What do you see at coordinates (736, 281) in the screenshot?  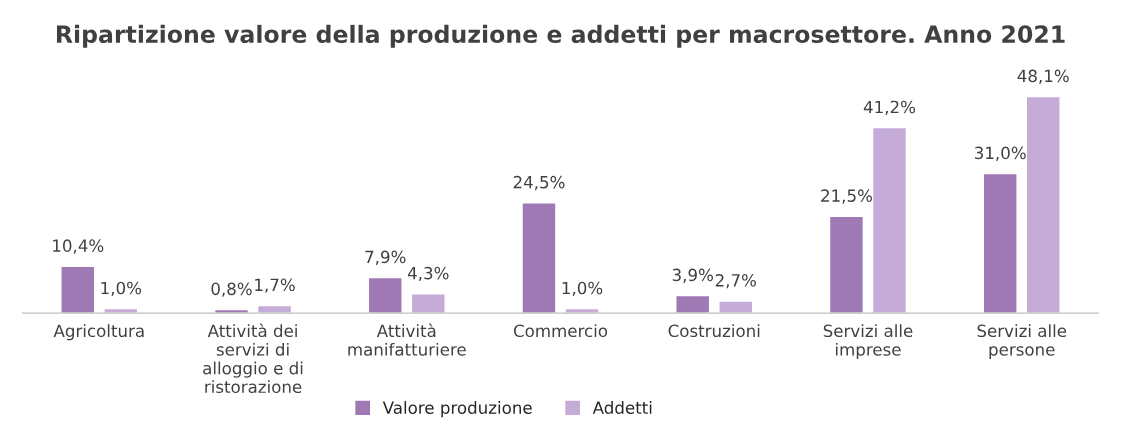 I see `data-label: 2,7%` at bounding box center [736, 281].